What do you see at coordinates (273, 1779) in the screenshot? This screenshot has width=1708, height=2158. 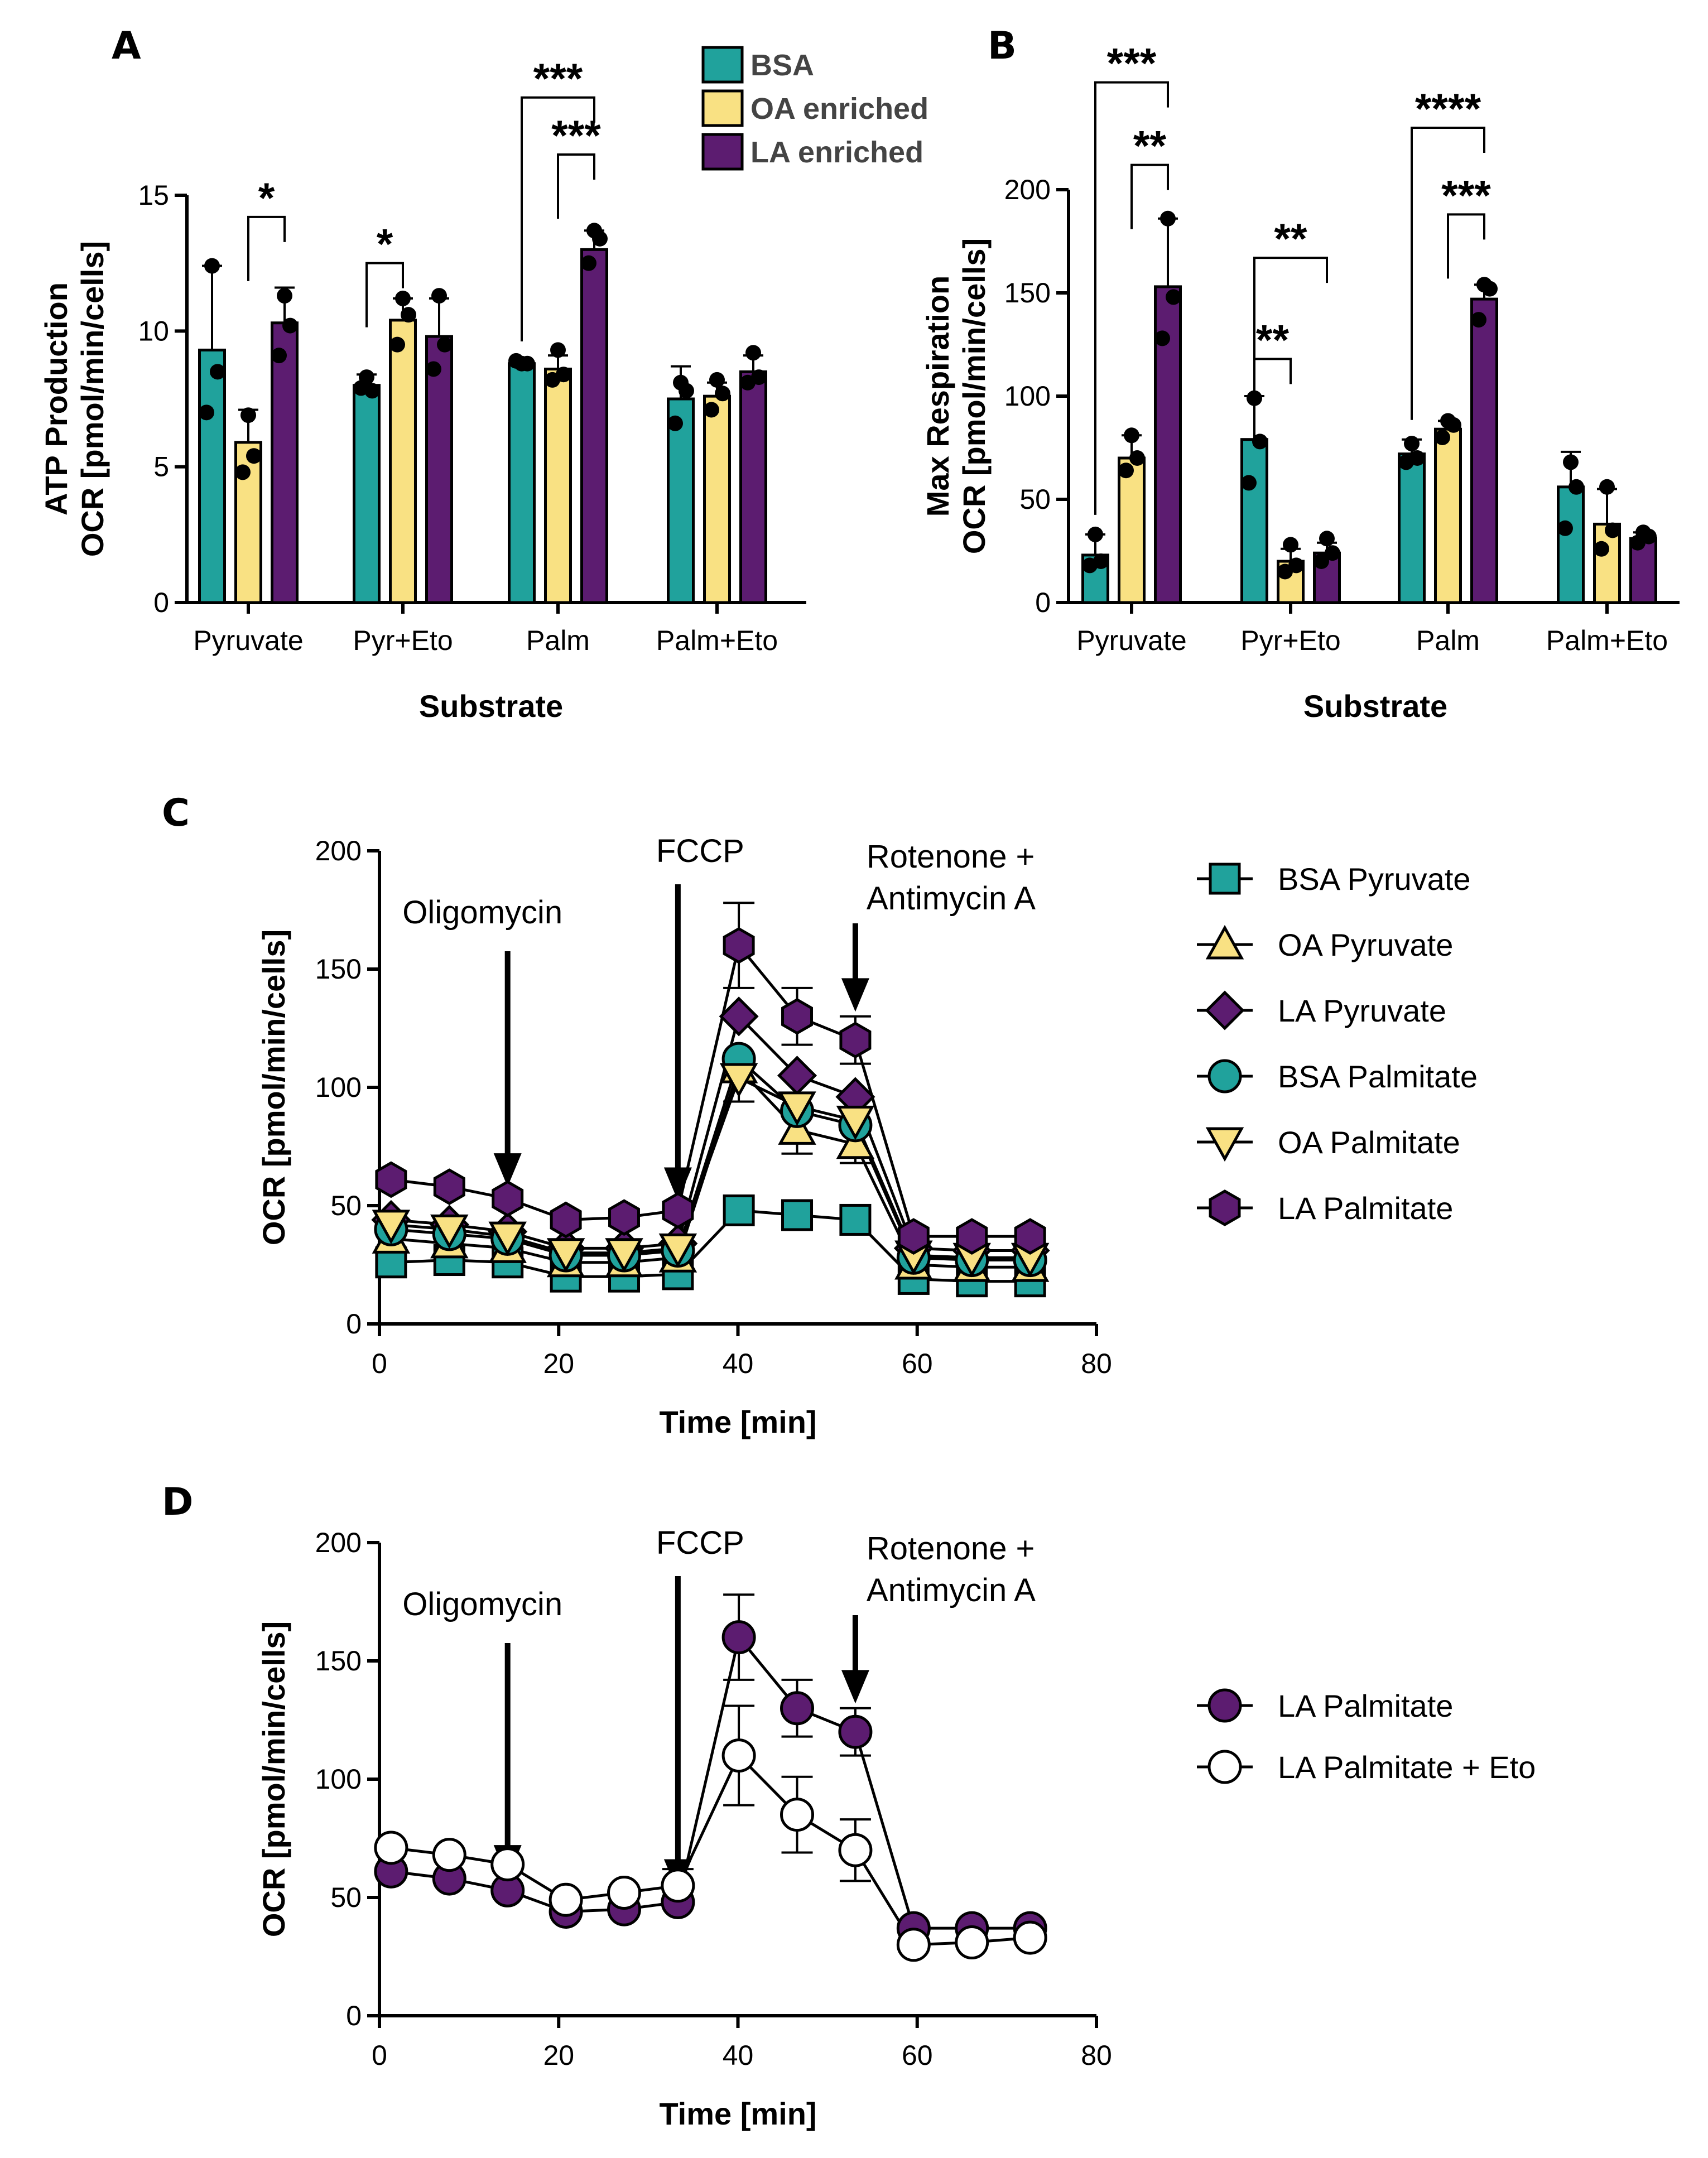 I see `y-axis-title: OCR [pmol/min/cells]` at bounding box center [273, 1779].